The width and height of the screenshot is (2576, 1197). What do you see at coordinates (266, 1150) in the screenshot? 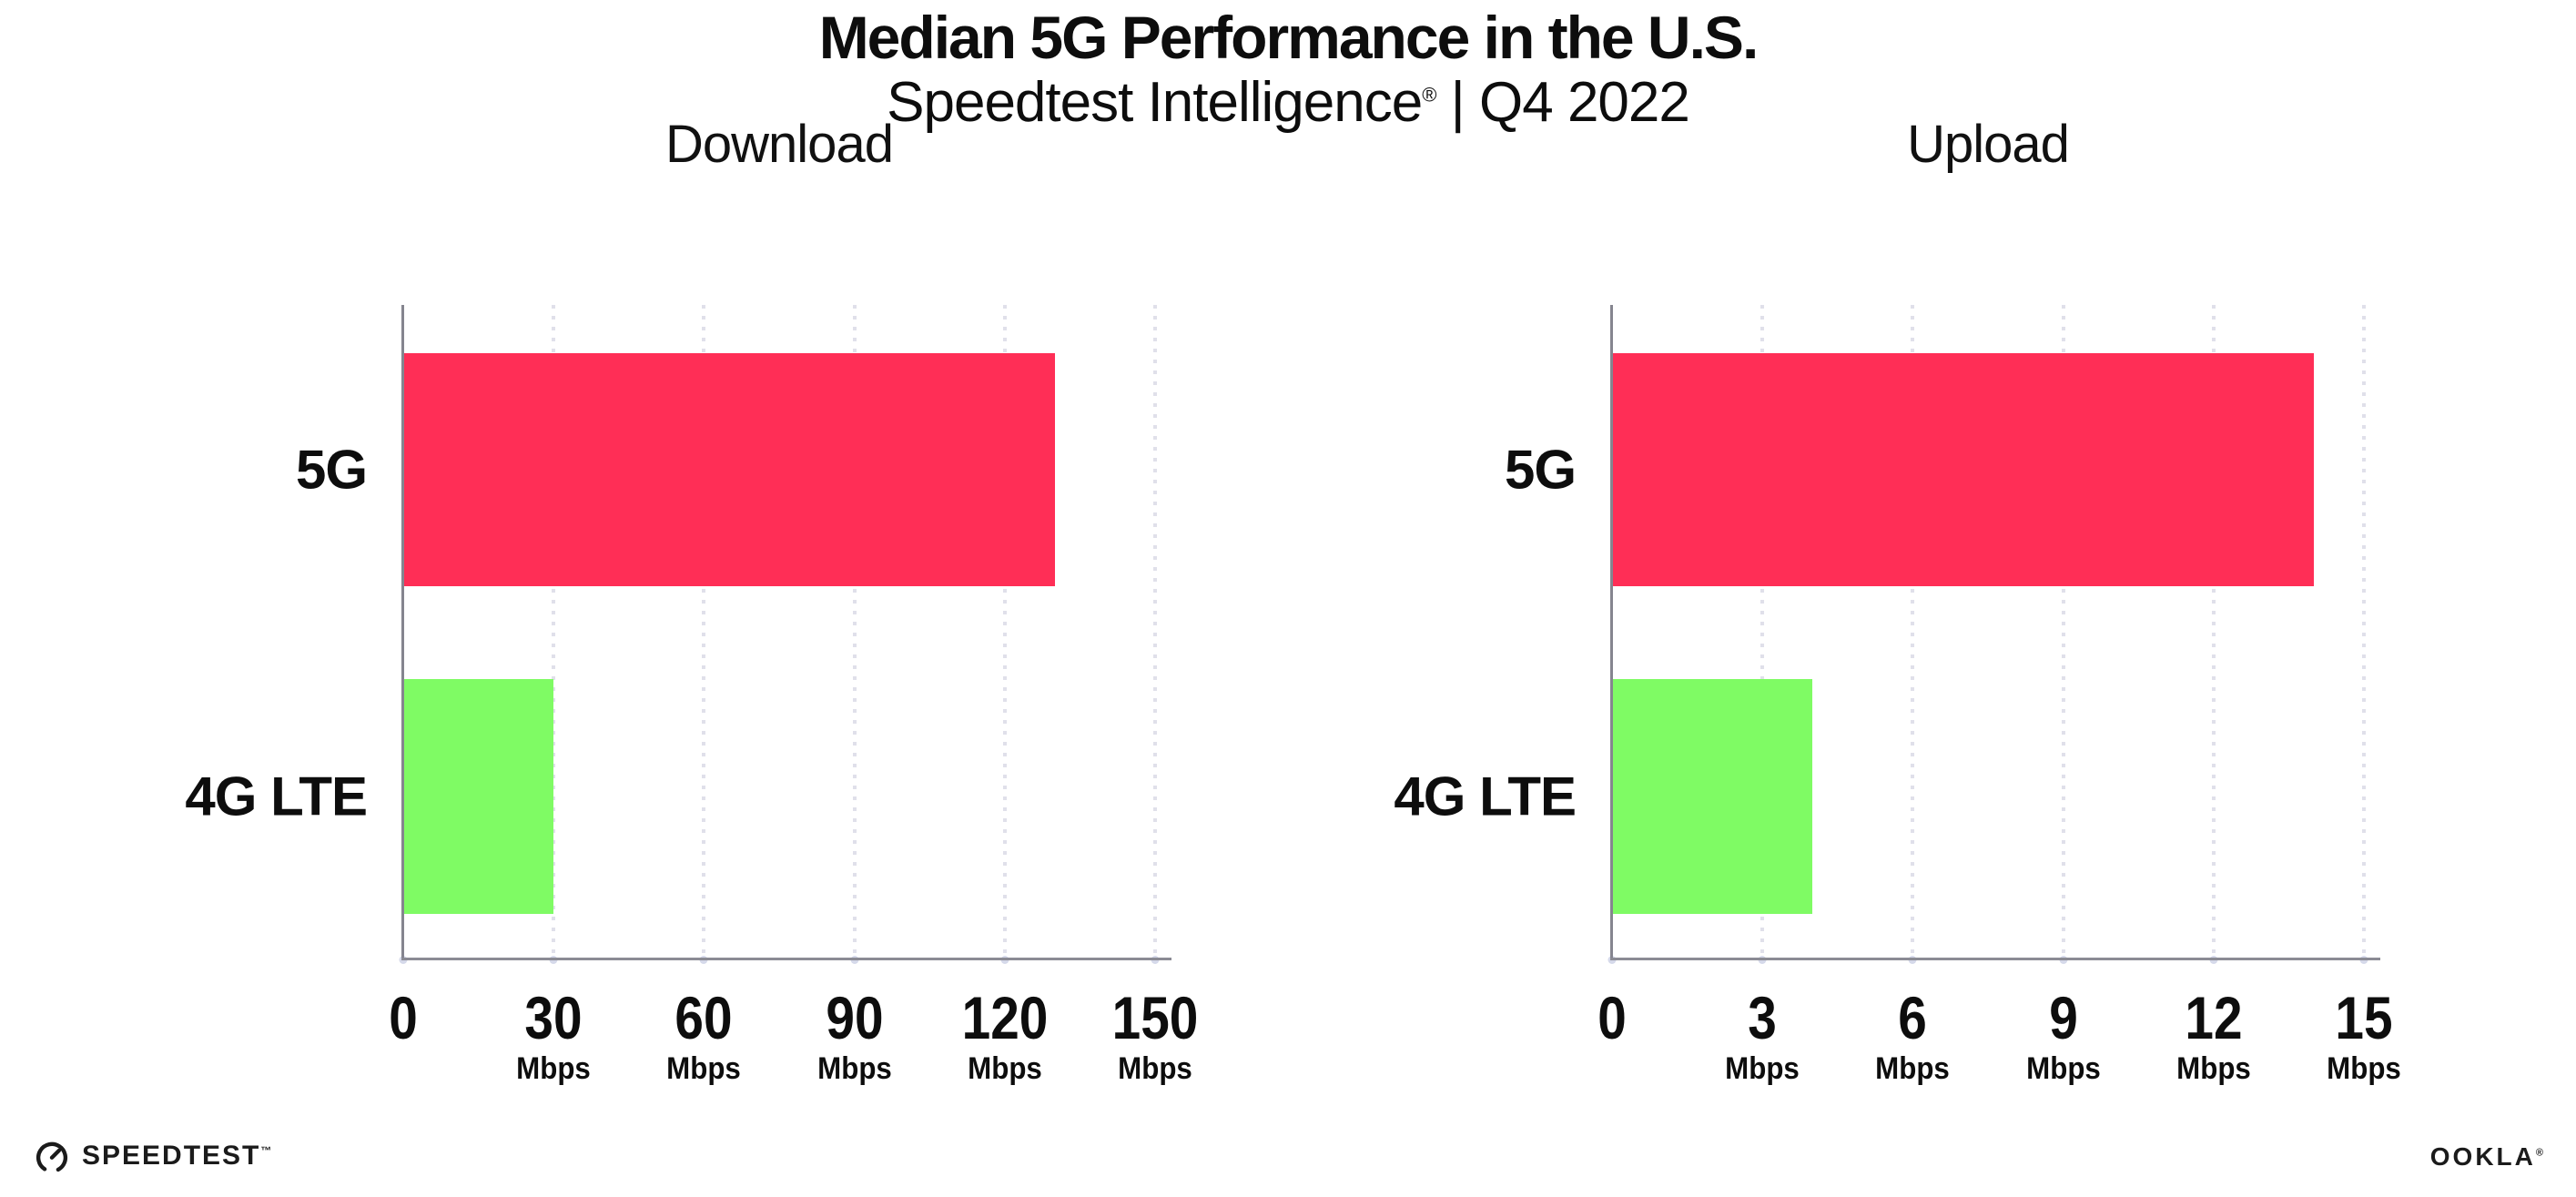
I see `speedtest-trademark: ™` at bounding box center [266, 1150].